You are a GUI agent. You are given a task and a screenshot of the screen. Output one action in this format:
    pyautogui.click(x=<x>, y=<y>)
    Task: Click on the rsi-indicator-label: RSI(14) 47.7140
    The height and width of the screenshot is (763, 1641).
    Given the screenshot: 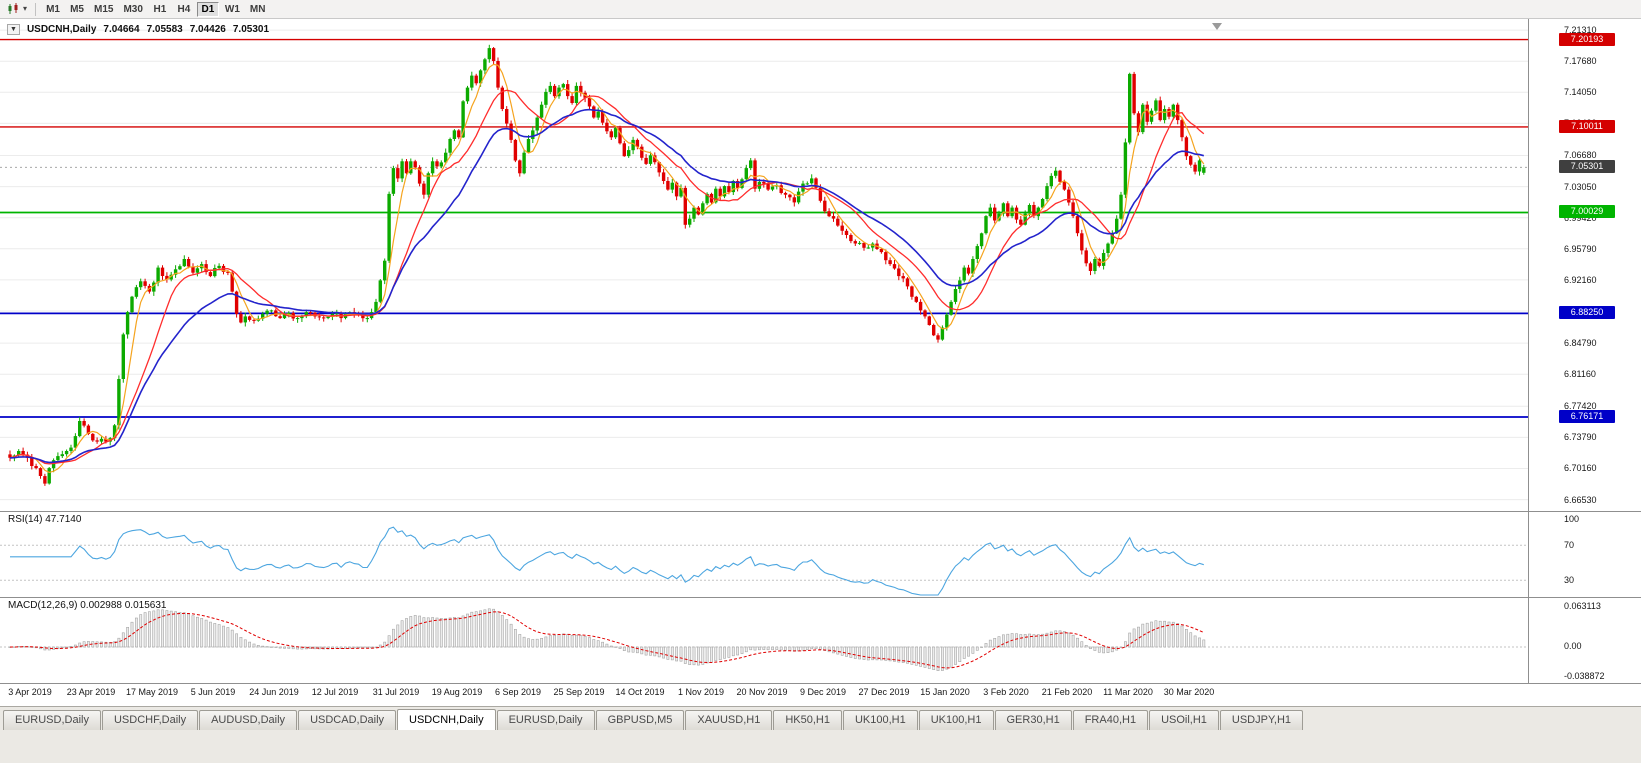 What is the action you would take?
    pyautogui.click(x=45, y=519)
    